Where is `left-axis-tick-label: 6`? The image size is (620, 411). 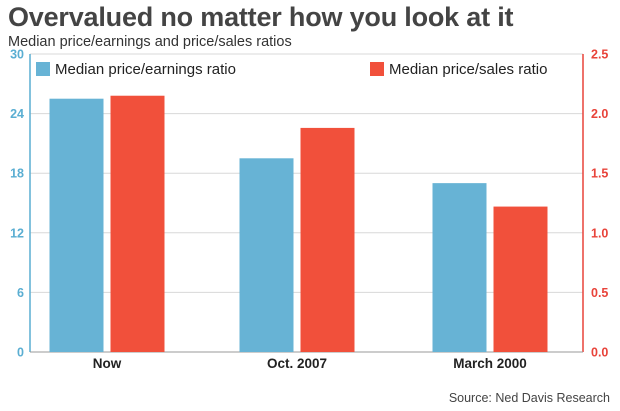 left-axis-tick-label: 6 is located at coordinates (20, 293).